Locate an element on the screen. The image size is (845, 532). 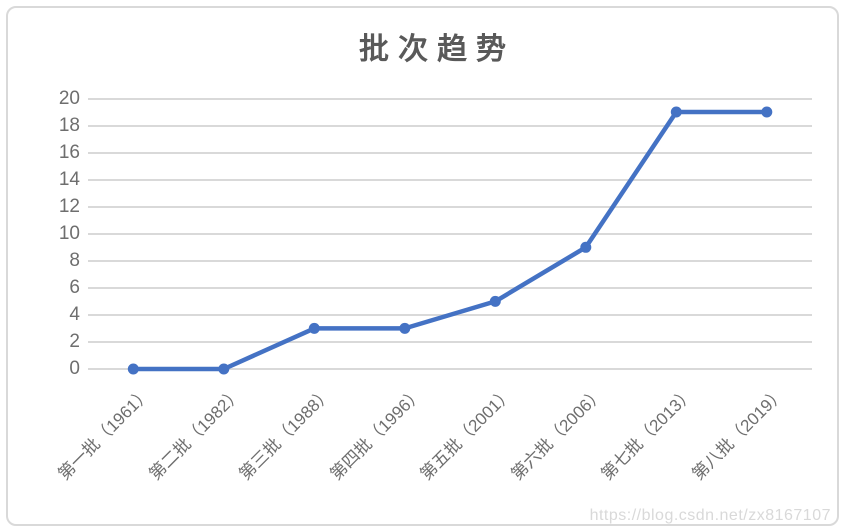
y-axis-tick-label: 18 is located at coordinates (69, 125).